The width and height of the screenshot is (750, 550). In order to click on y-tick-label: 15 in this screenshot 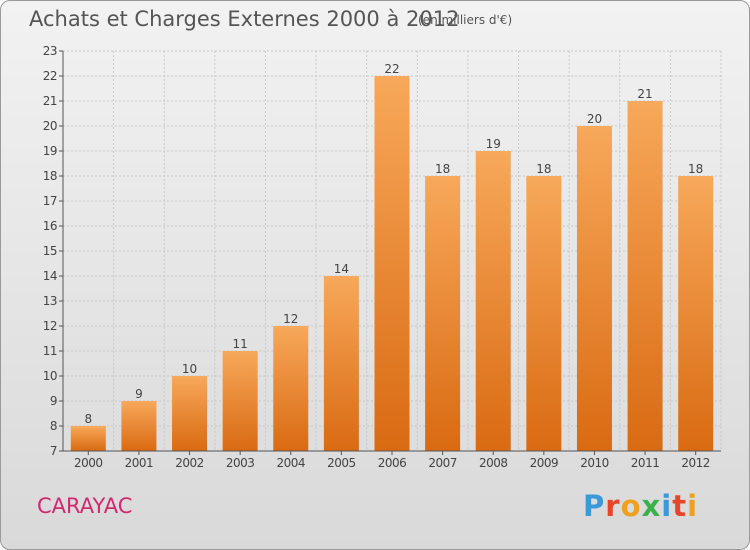, I will do `click(50, 251)`.